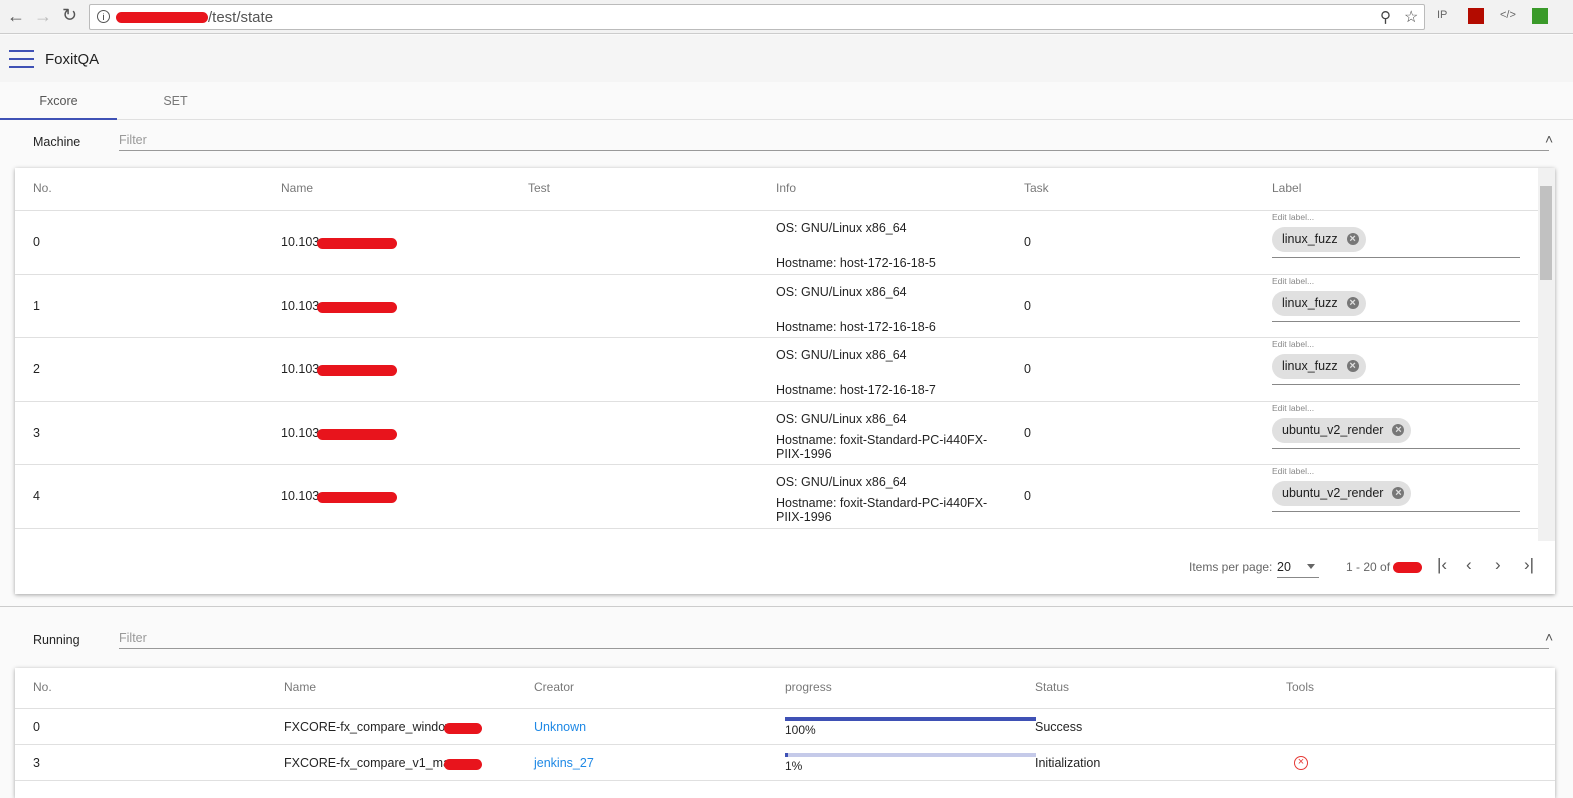  What do you see at coordinates (43, 16) in the screenshot?
I see `forward-button: →` at bounding box center [43, 16].